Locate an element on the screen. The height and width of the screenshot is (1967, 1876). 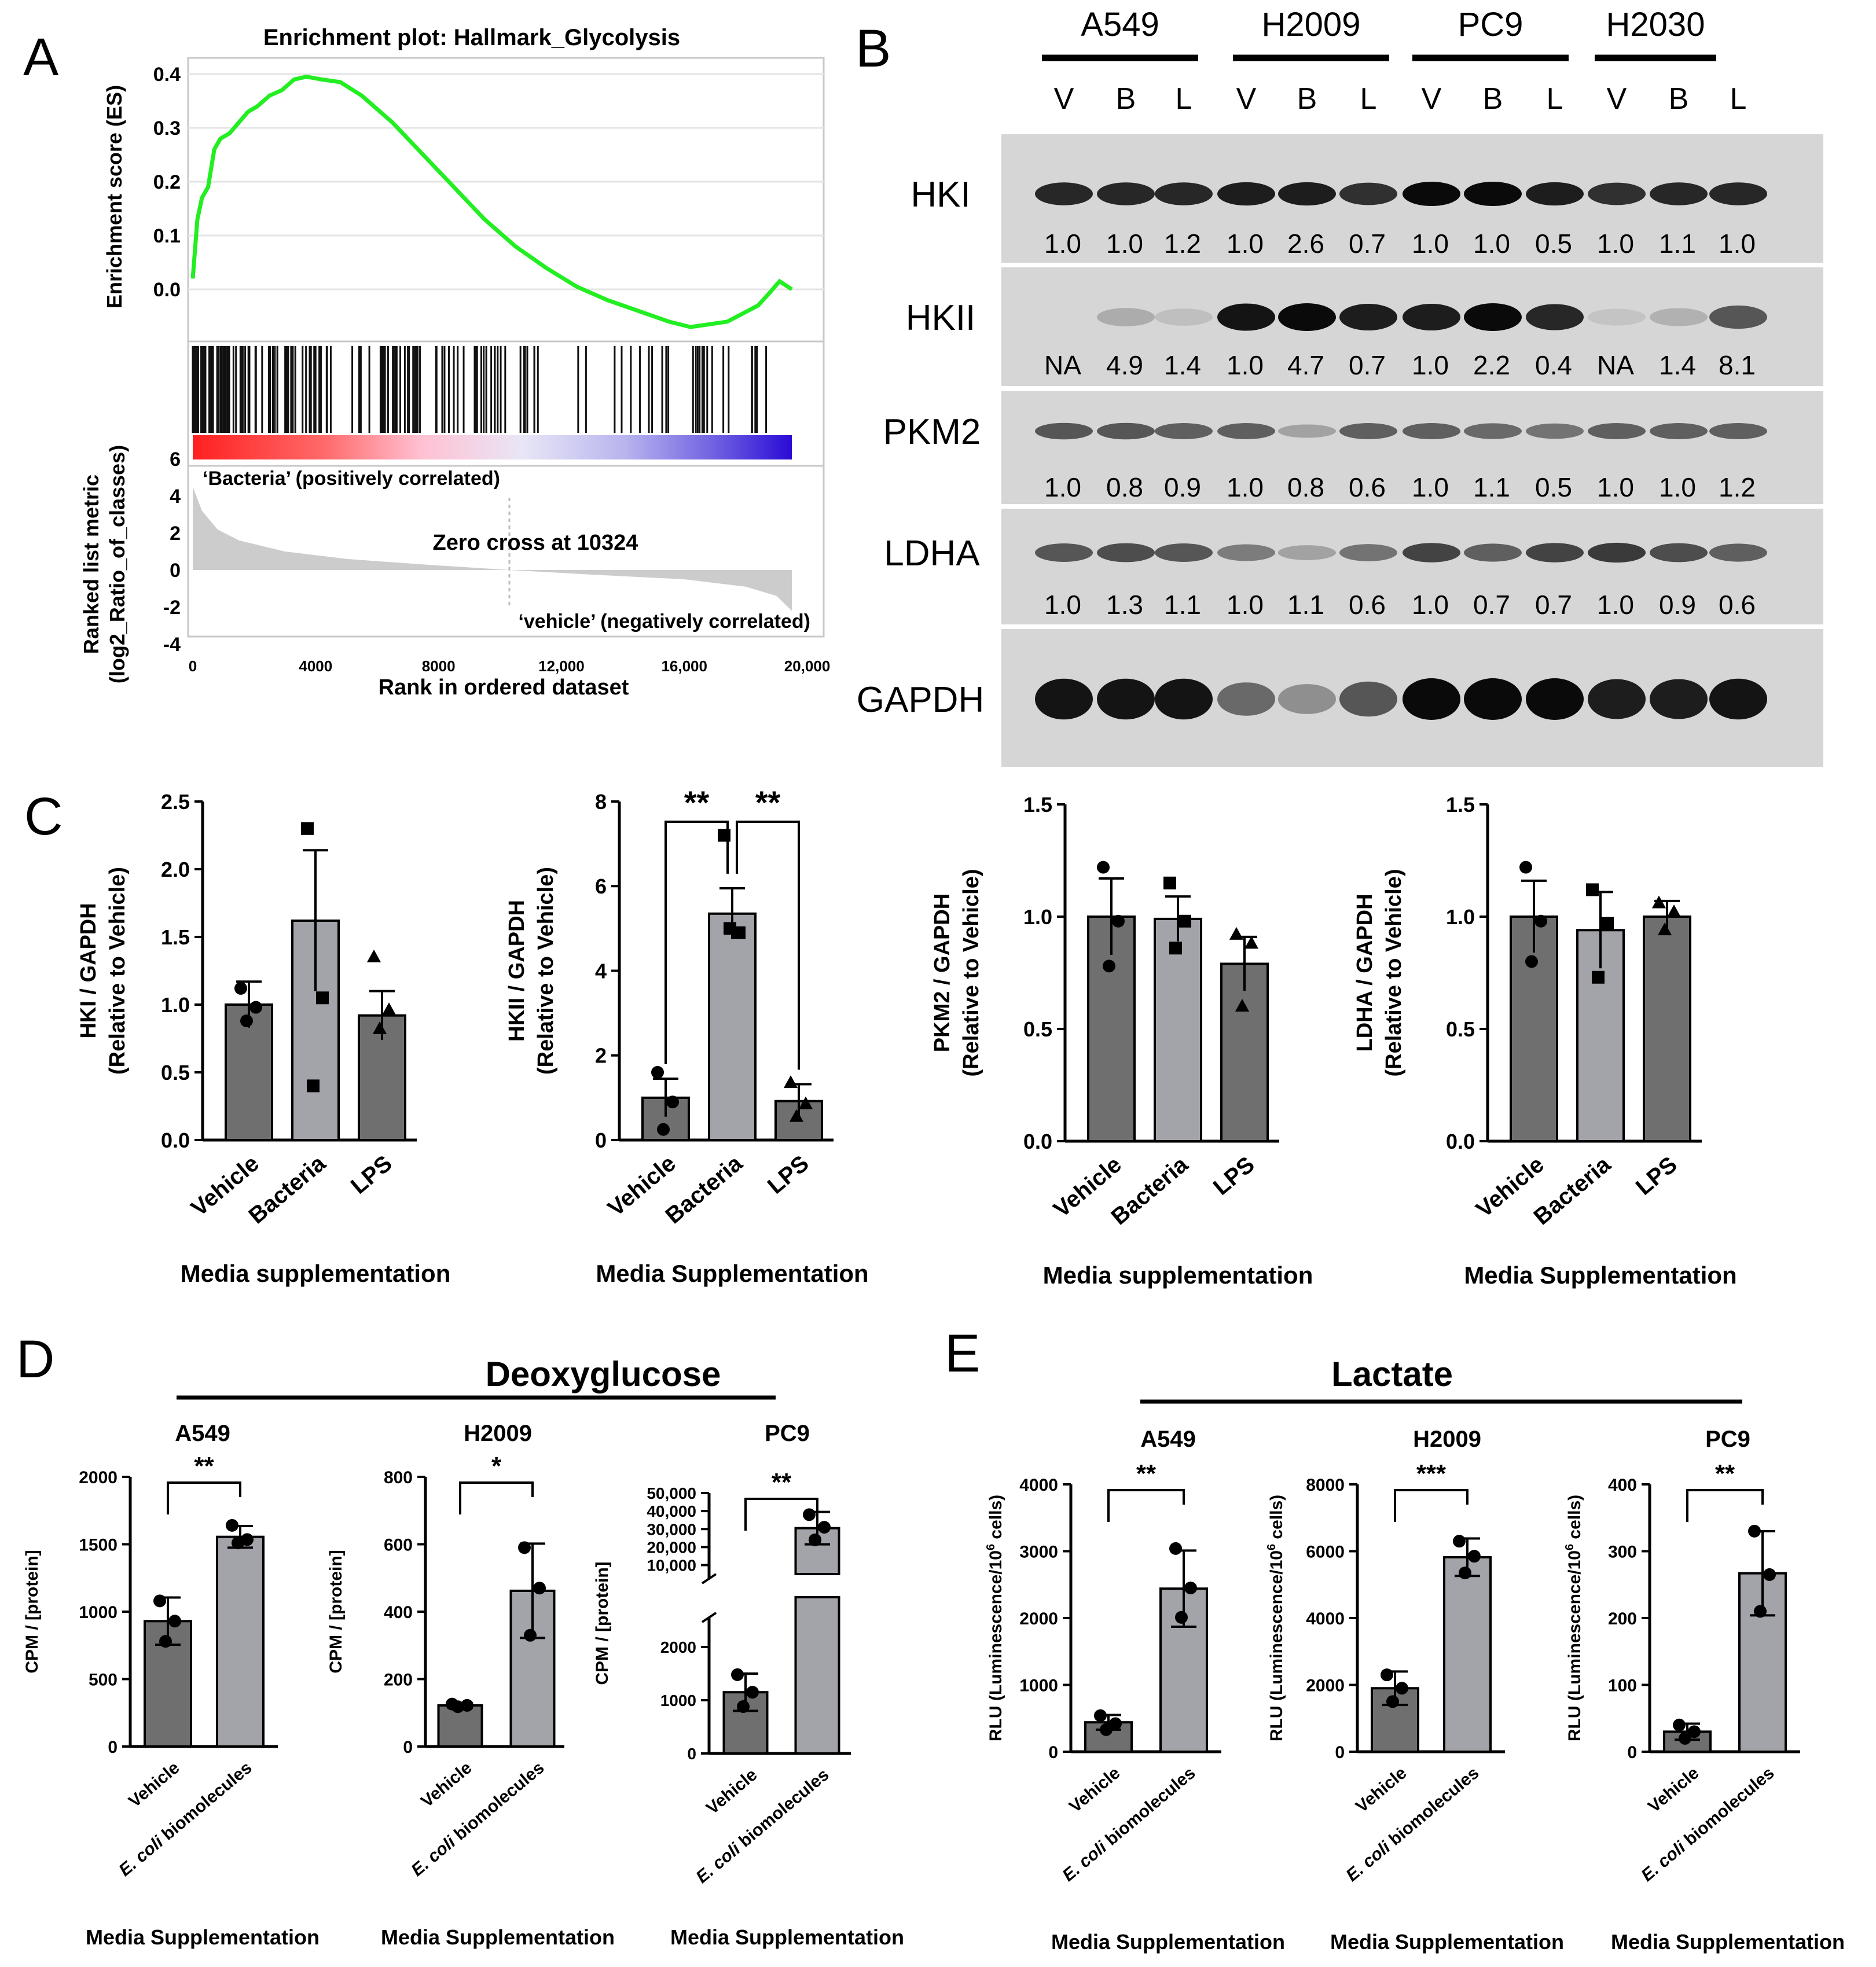
x-axis-label: Media supplementation is located at coordinates (1178, 1275).